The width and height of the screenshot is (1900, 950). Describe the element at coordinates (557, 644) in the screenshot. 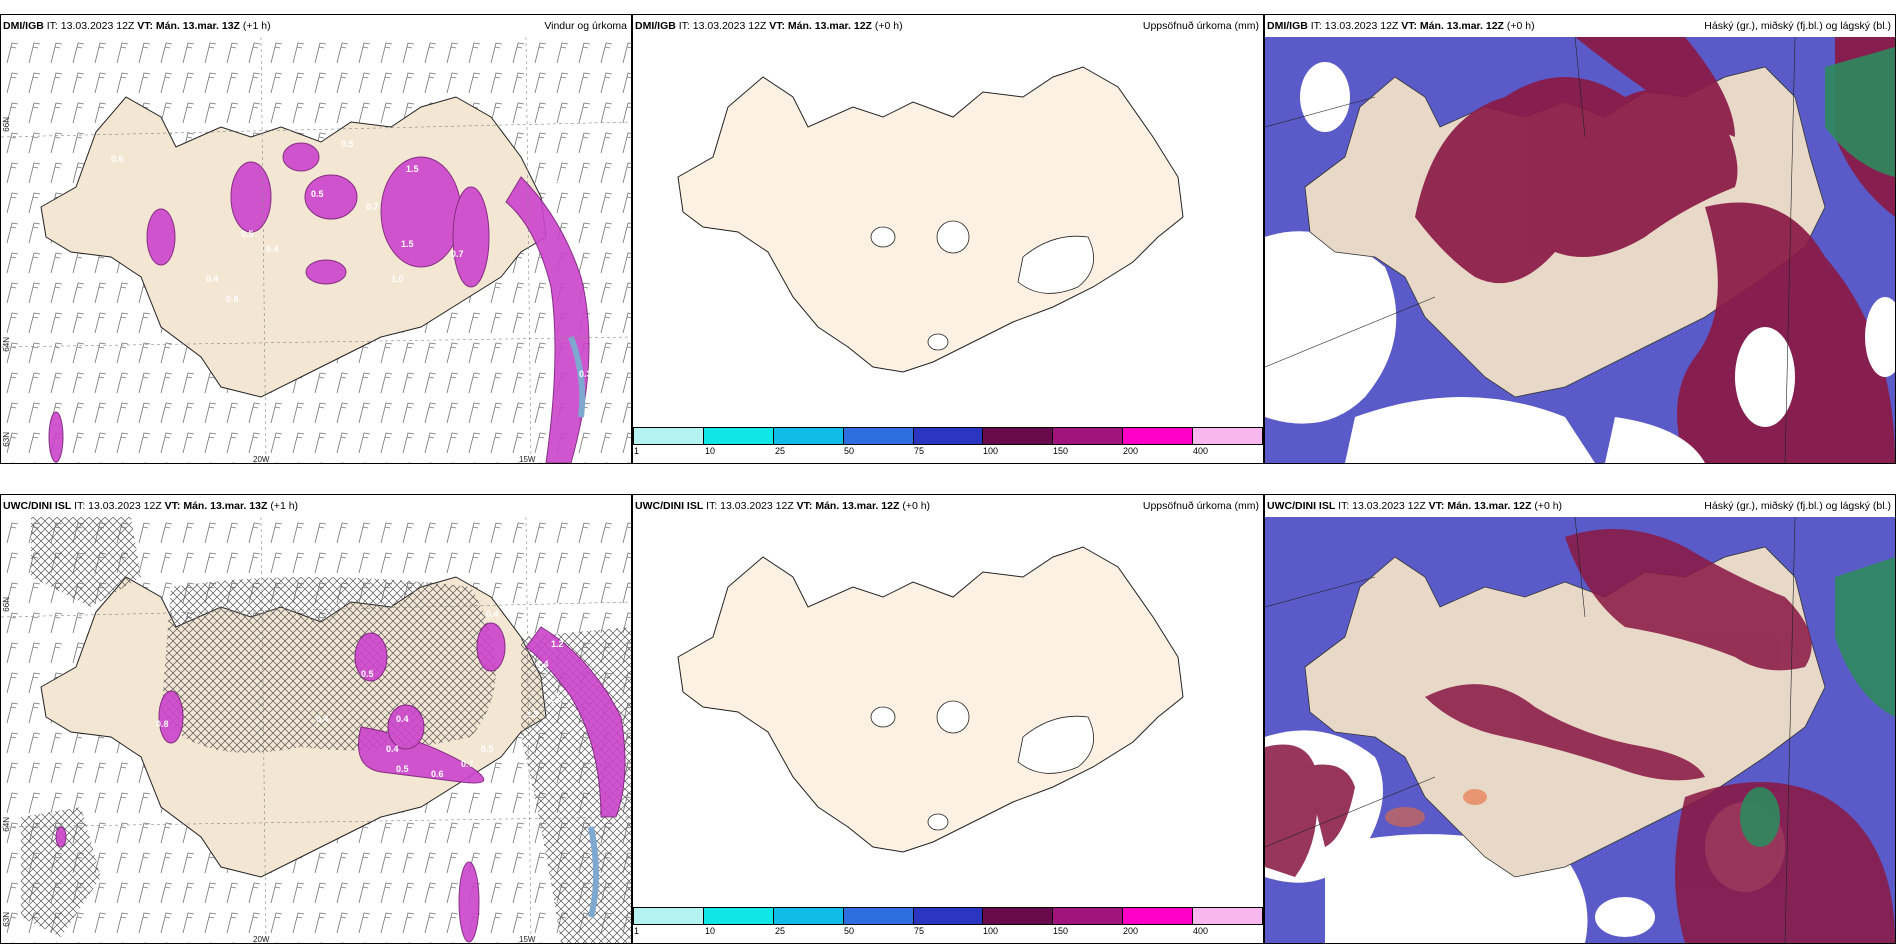

I see `precip-label: 1.2` at that location.